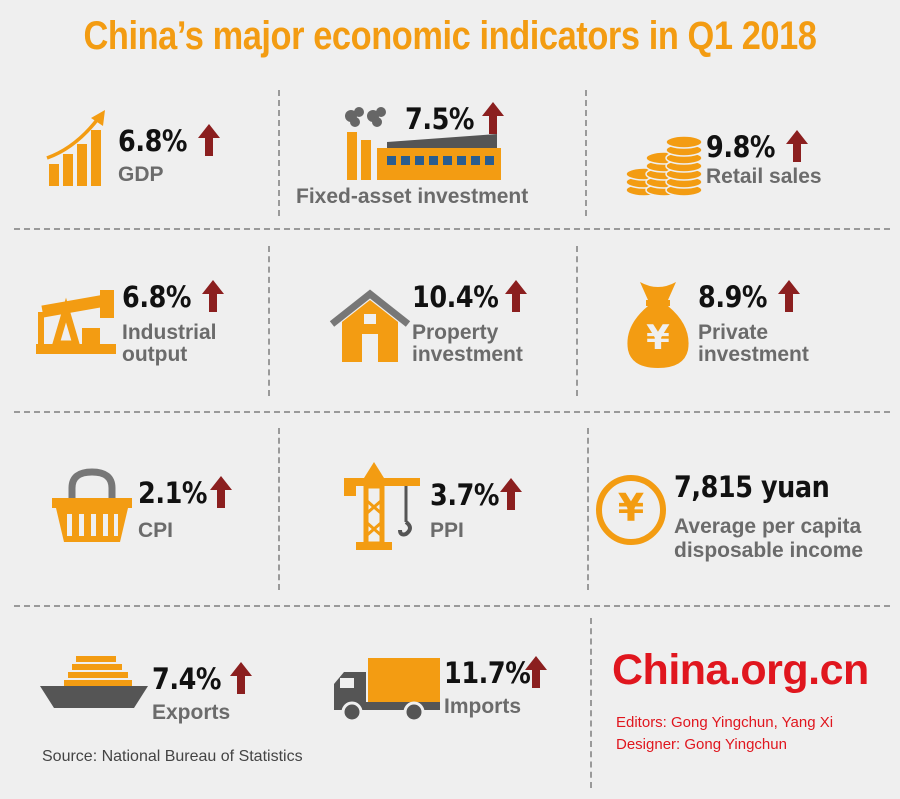 This screenshot has width=900, height=799. Describe the element at coordinates (768, 526) in the screenshot. I see `disposable-income-label-line1: Average per capita` at that location.